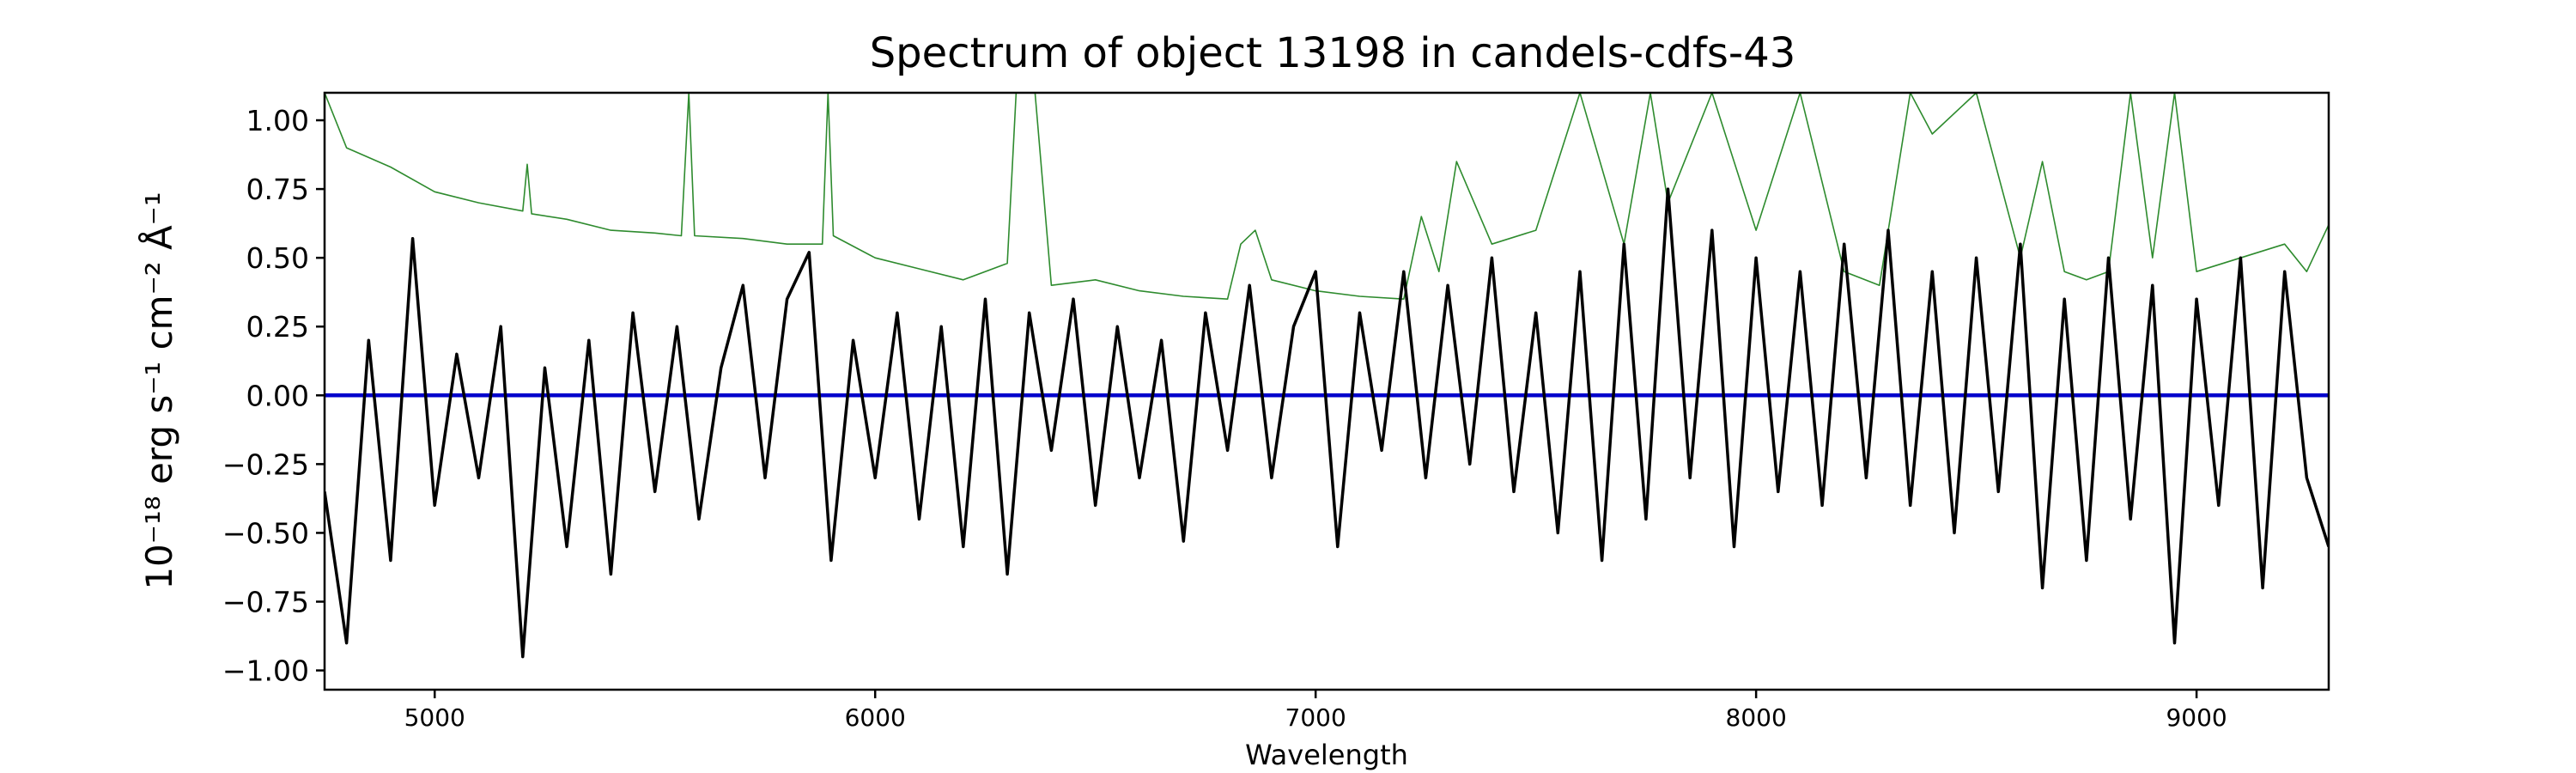 The width and height of the screenshot is (2576, 773). What do you see at coordinates (278, 120) in the screenshot?
I see `y-tick-label: 1.00` at bounding box center [278, 120].